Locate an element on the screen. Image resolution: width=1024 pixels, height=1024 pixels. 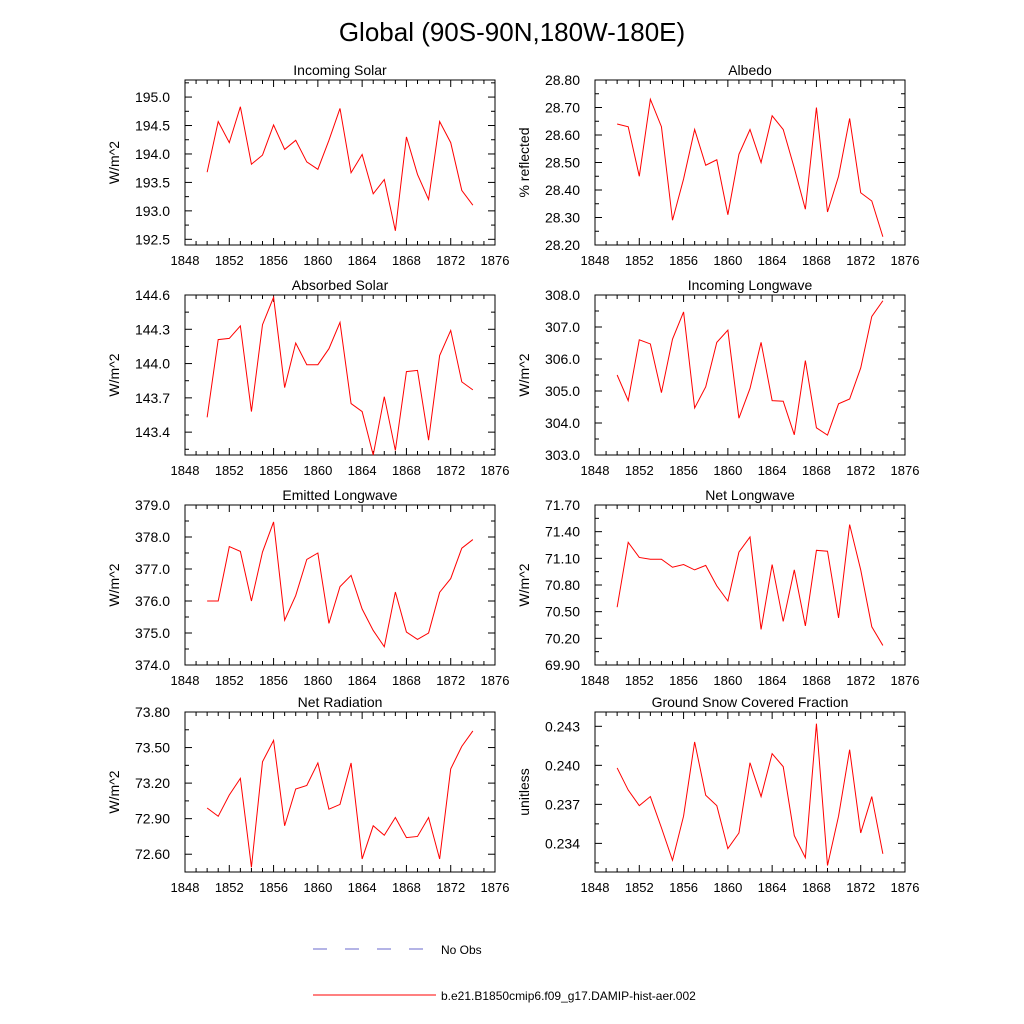
y-tick-label: 0.240 is located at coordinates (562, 765).